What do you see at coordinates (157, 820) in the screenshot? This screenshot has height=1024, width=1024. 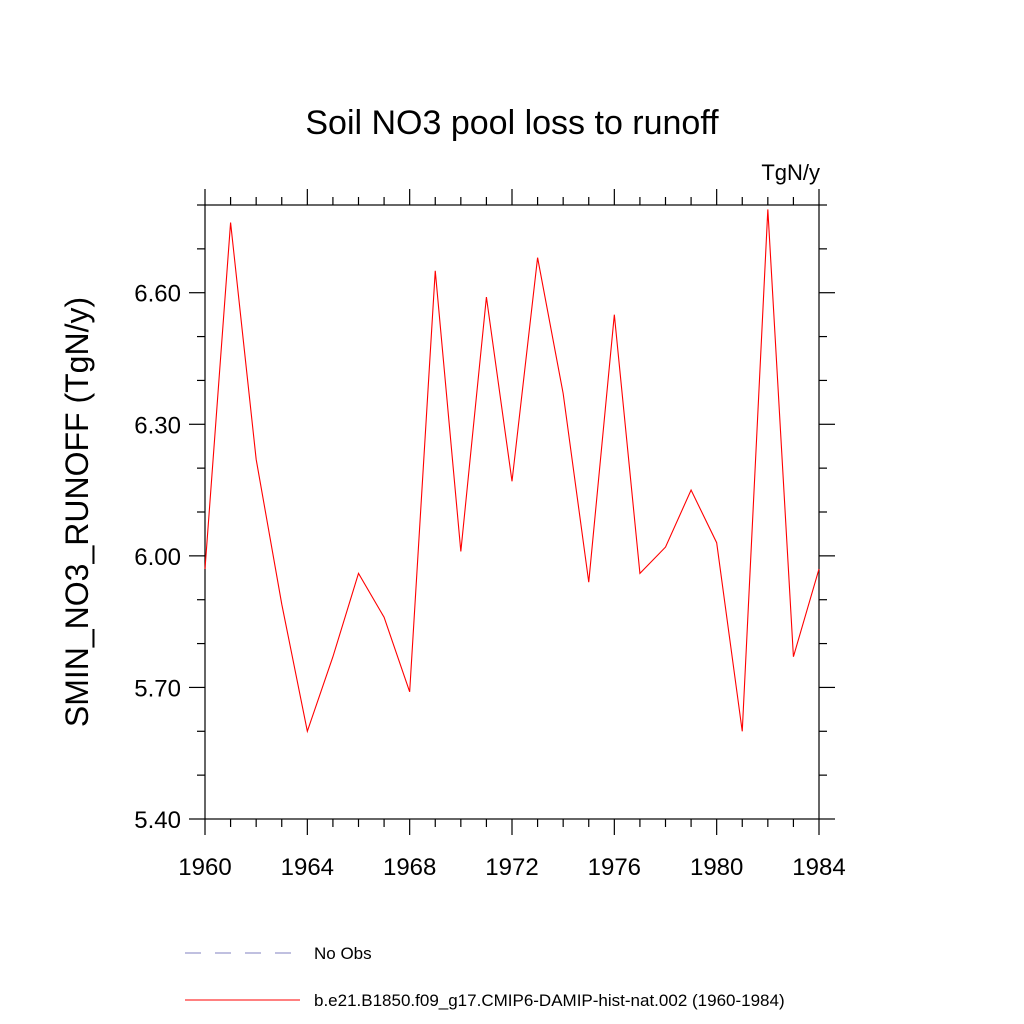 I see `y-tick-label: 5.40` at bounding box center [157, 820].